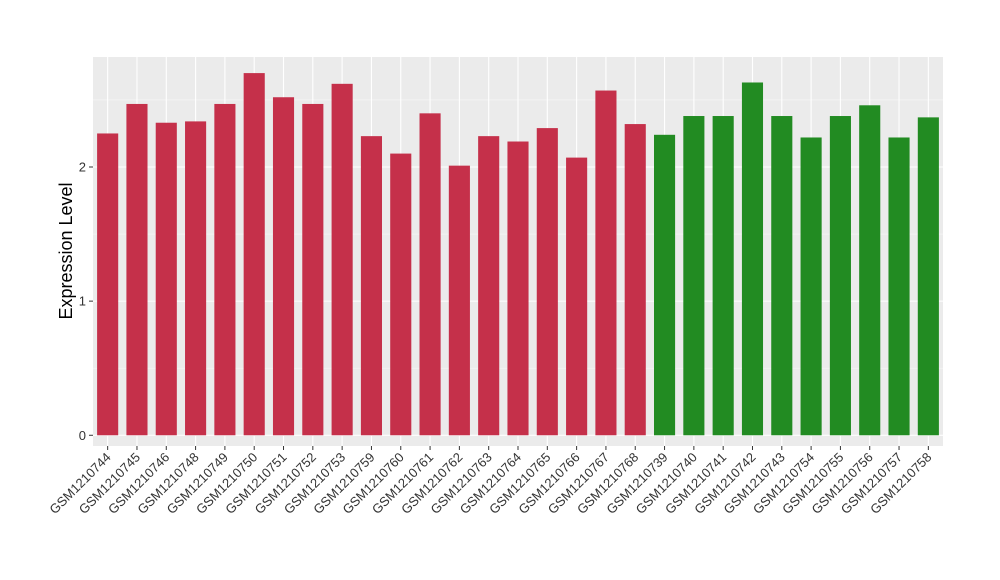  I want to click on y-tick-label: 0, so click(82, 435).